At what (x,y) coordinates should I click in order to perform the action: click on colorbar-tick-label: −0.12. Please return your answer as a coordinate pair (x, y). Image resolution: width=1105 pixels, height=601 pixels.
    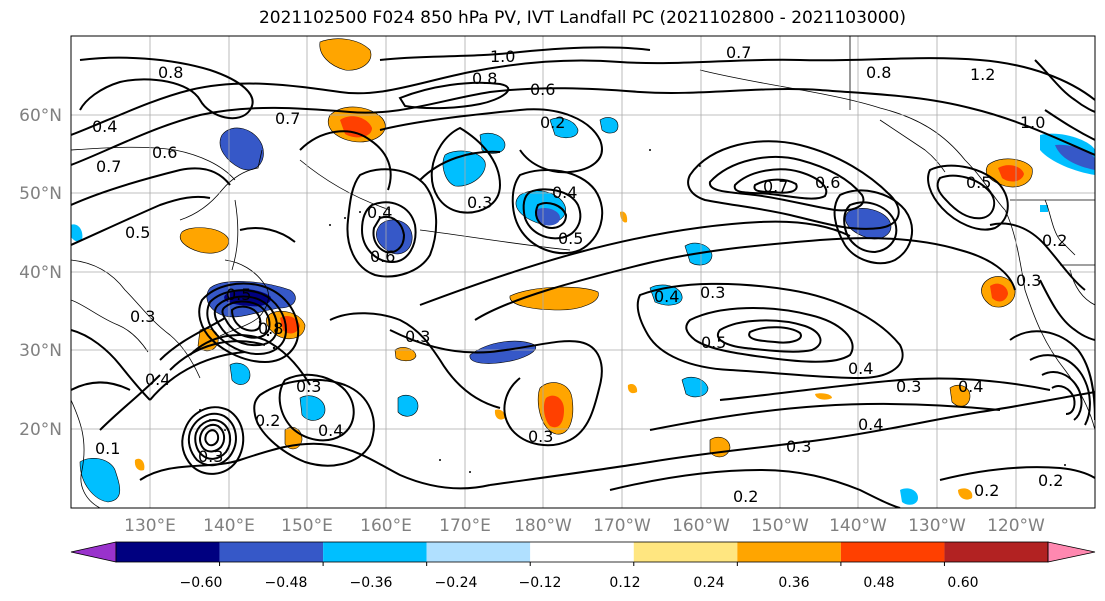
    Looking at the image, I should click on (540, 583).